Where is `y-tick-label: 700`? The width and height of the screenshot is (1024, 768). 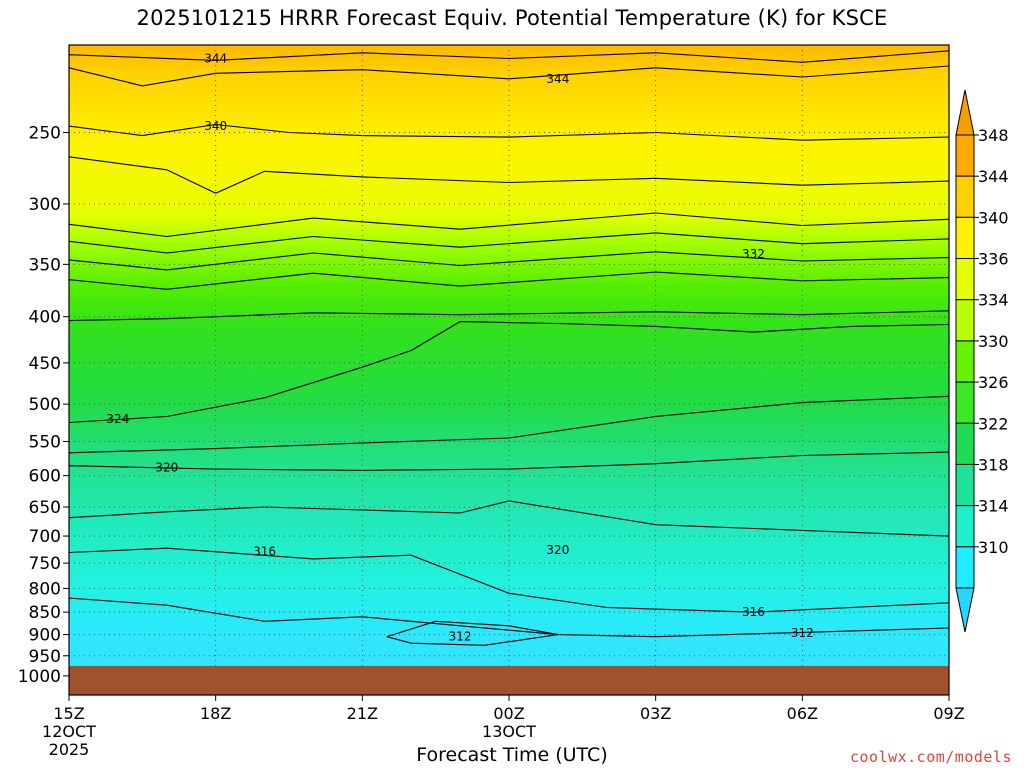
y-tick-label: 700 is located at coordinates (45, 537).